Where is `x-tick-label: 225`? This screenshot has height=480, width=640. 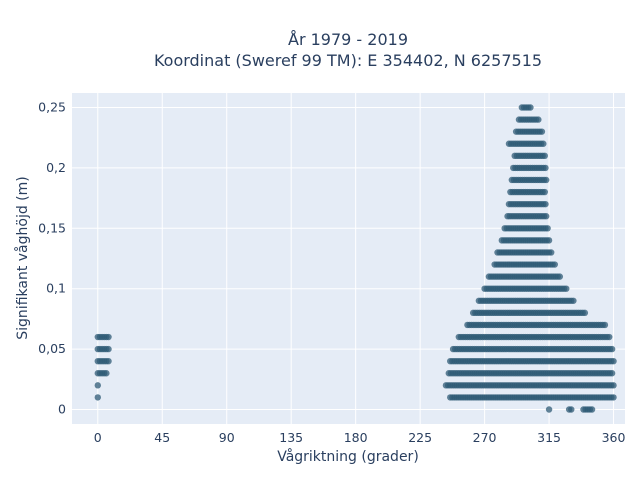 x-tick-label: 225 is located at coordinates (420, 437).